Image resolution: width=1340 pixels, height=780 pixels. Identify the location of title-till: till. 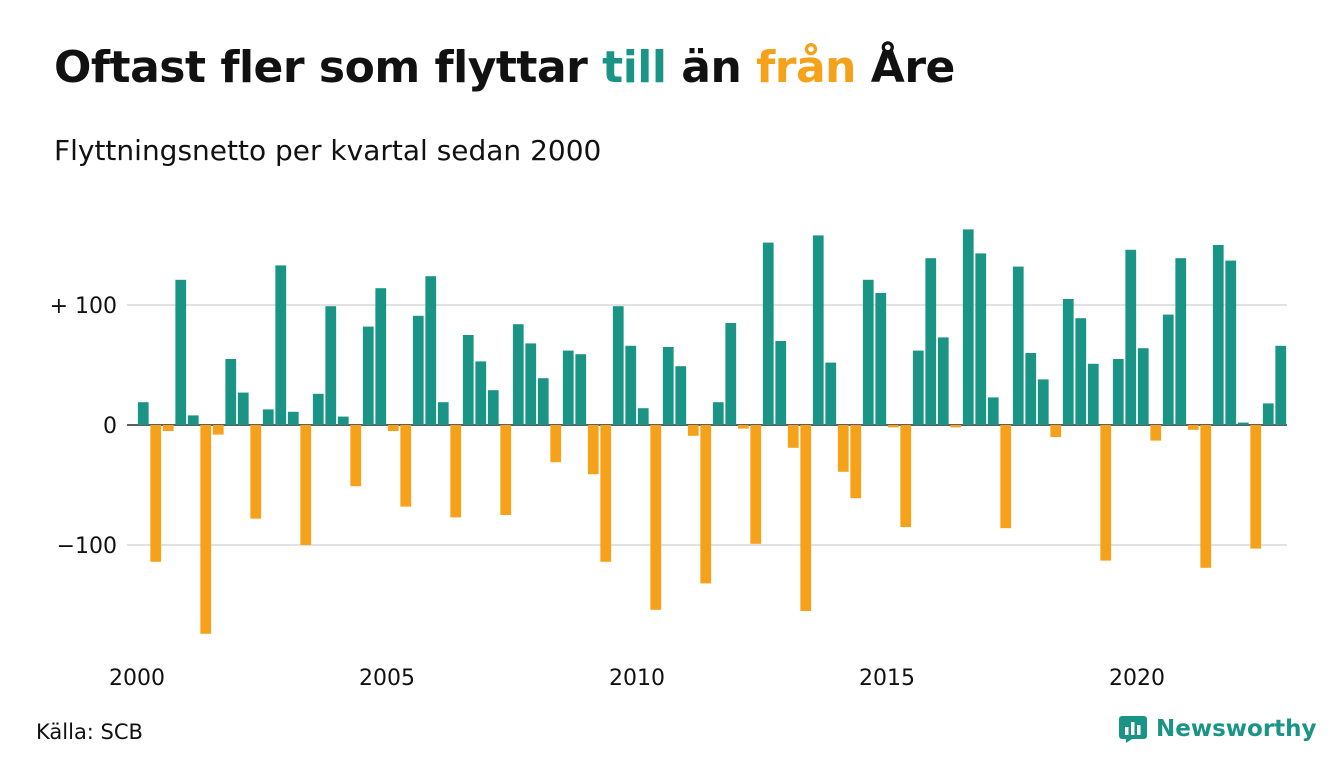
(634, 67).